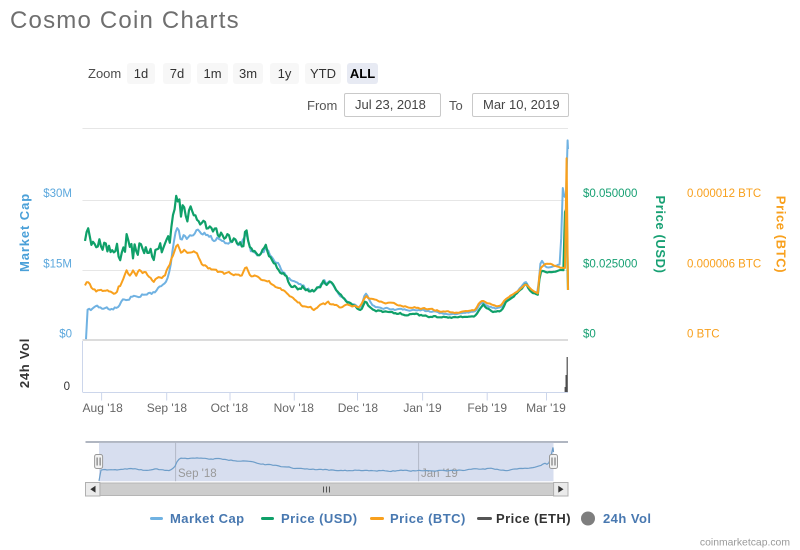 The width and height of the screenshot is (800, 550). I want to click on svg-text: Oct '18, so click(230, 408).